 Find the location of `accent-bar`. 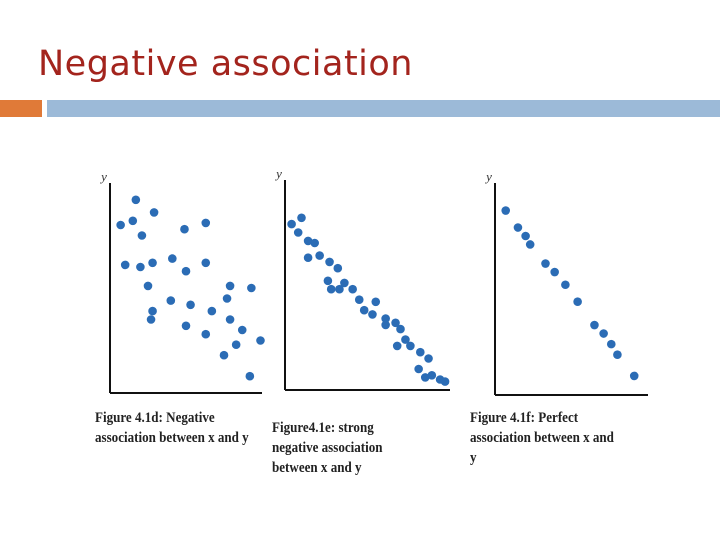

accent-bar is located at coordinates (21, 108).